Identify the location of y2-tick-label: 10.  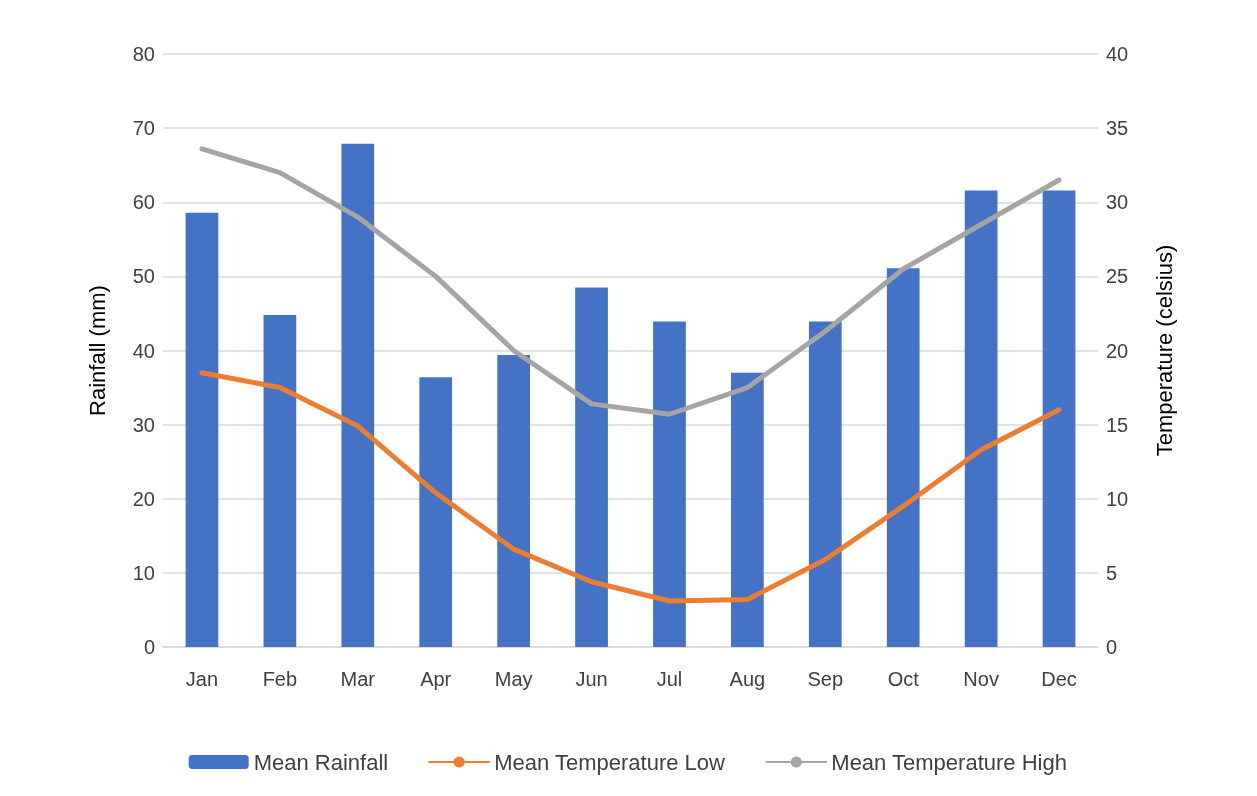
(1117, 498).